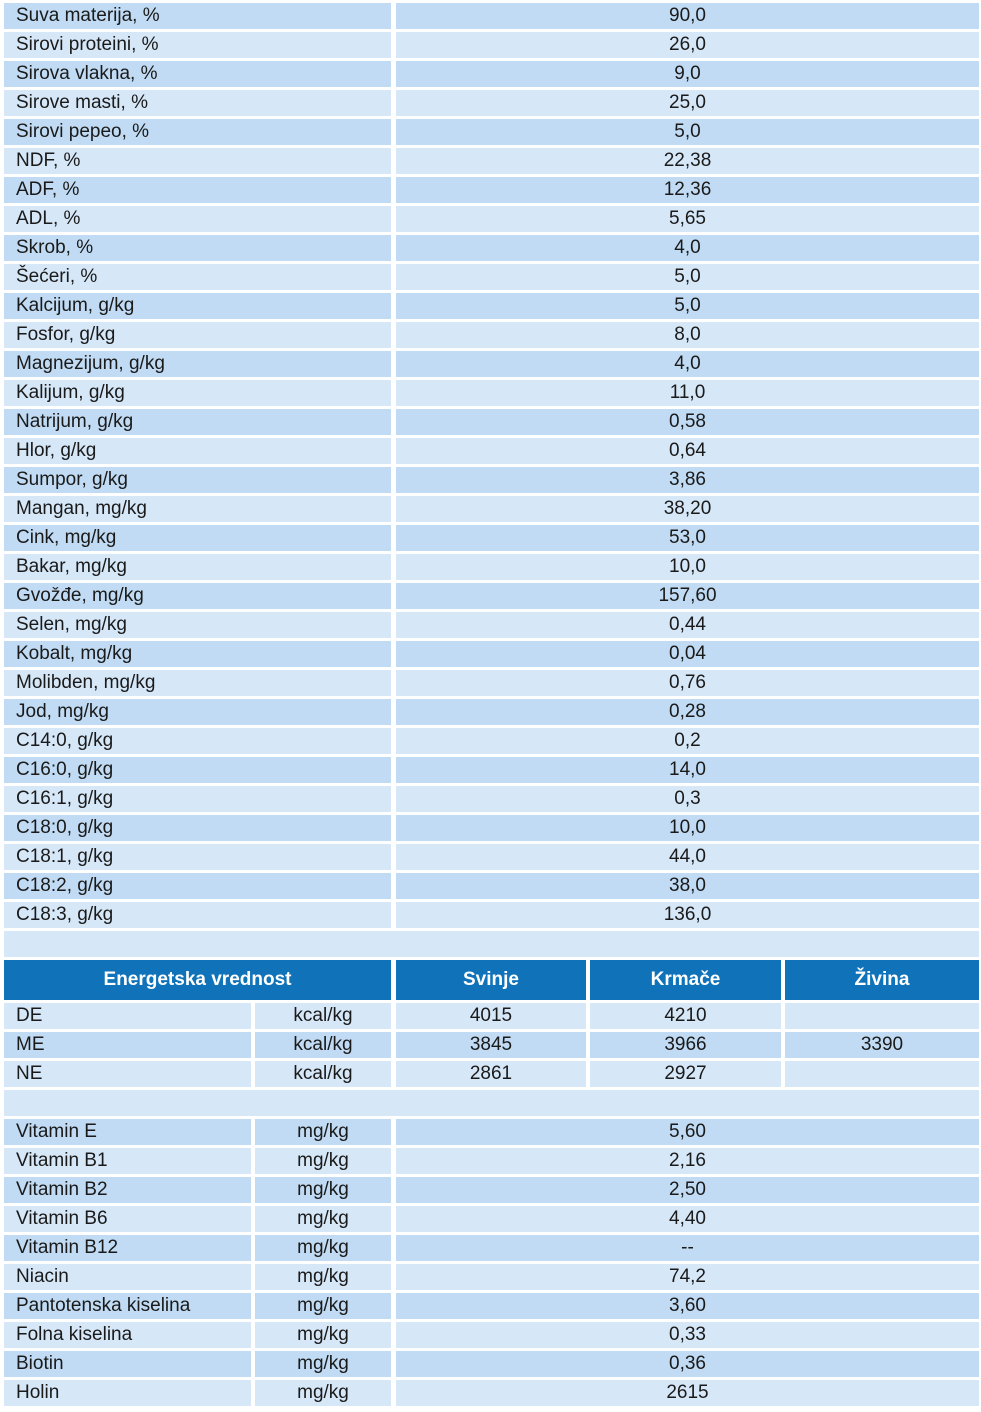 This screenshot has width=981, height=1412. What do you see at coordinates (491, 162) in the screenshot?
I see `composition-row: NDF, % 22,38` at bounding box center [491, 162].